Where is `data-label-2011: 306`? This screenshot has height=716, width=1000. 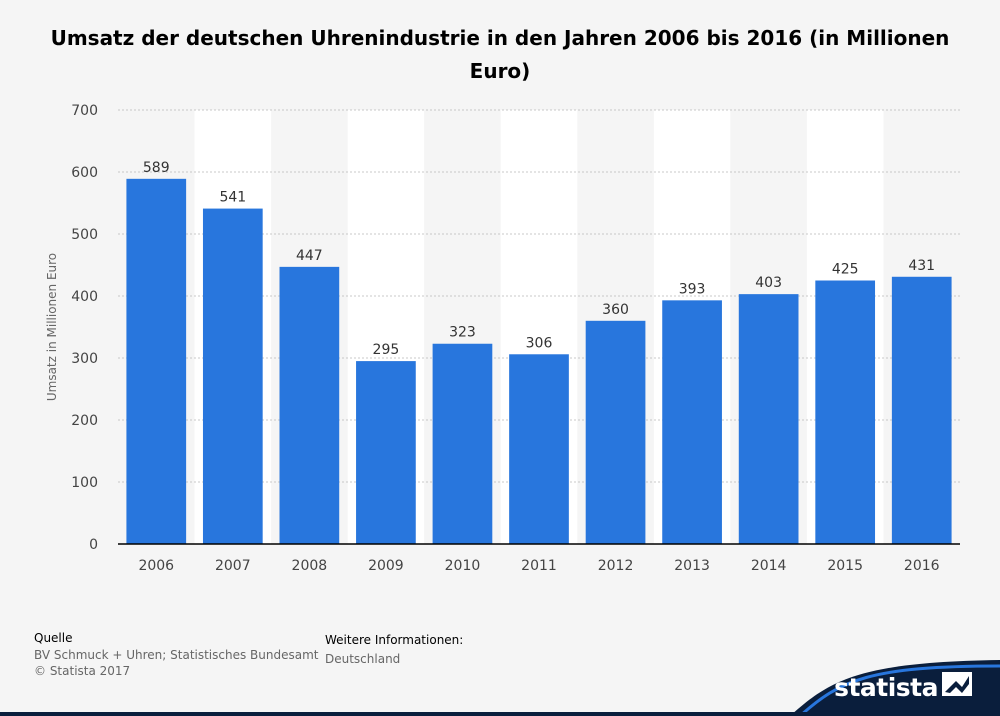 data-label-2011: 306 is located at coordinates (539, 343).